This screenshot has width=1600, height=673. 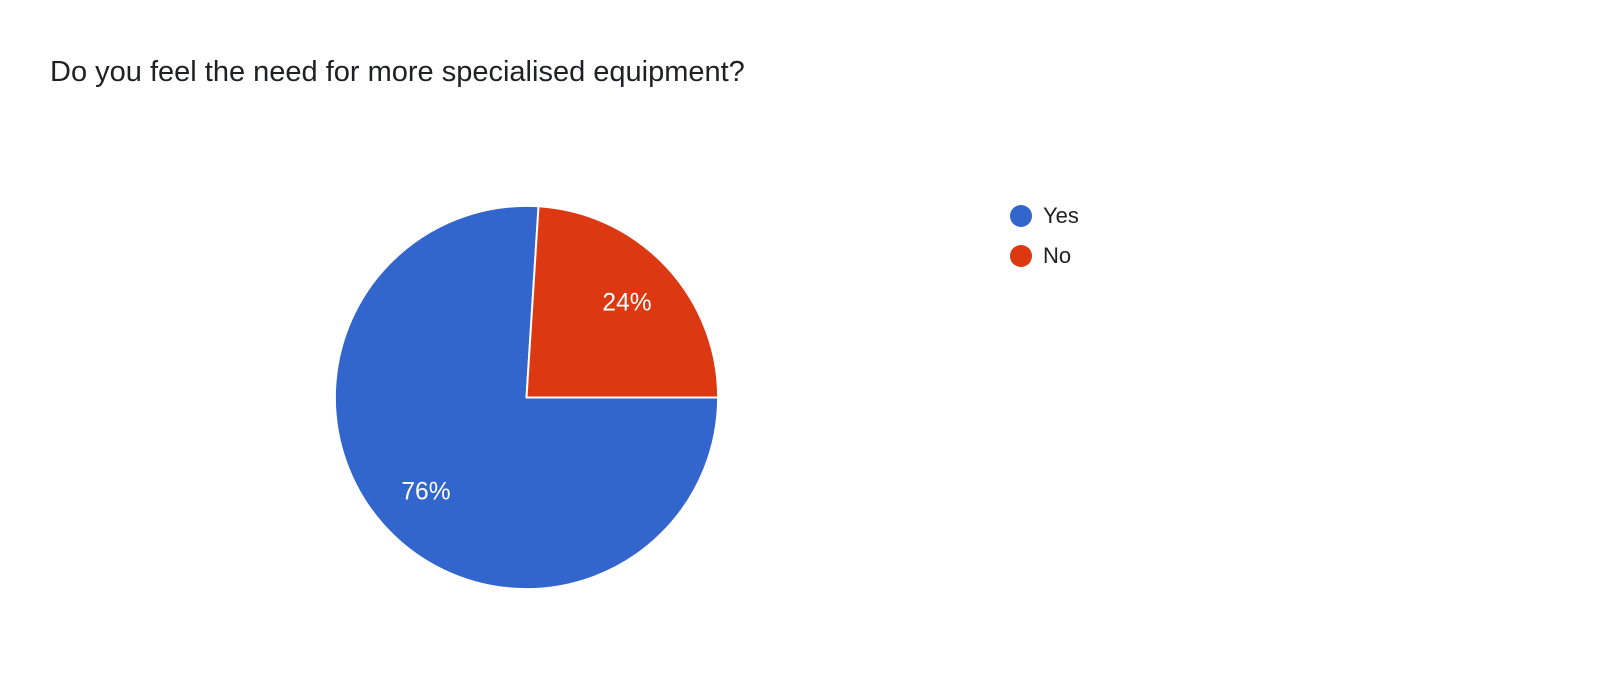 I want to click on legend-label-no: No, so click(x=1057, y=255).